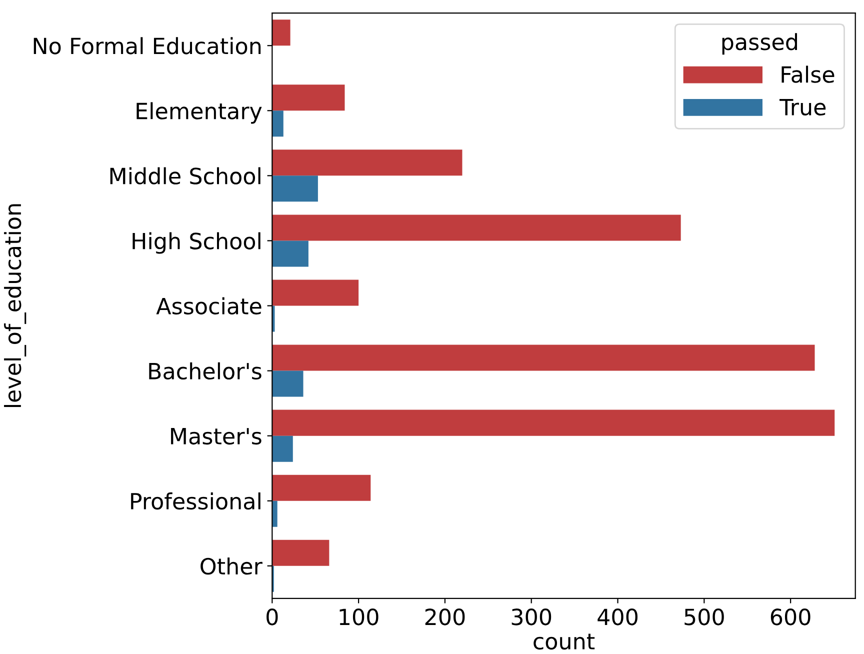  Describe the element at coordinates (272, 617) in the screenshot. I see `x-tick-label: 0` at that location.